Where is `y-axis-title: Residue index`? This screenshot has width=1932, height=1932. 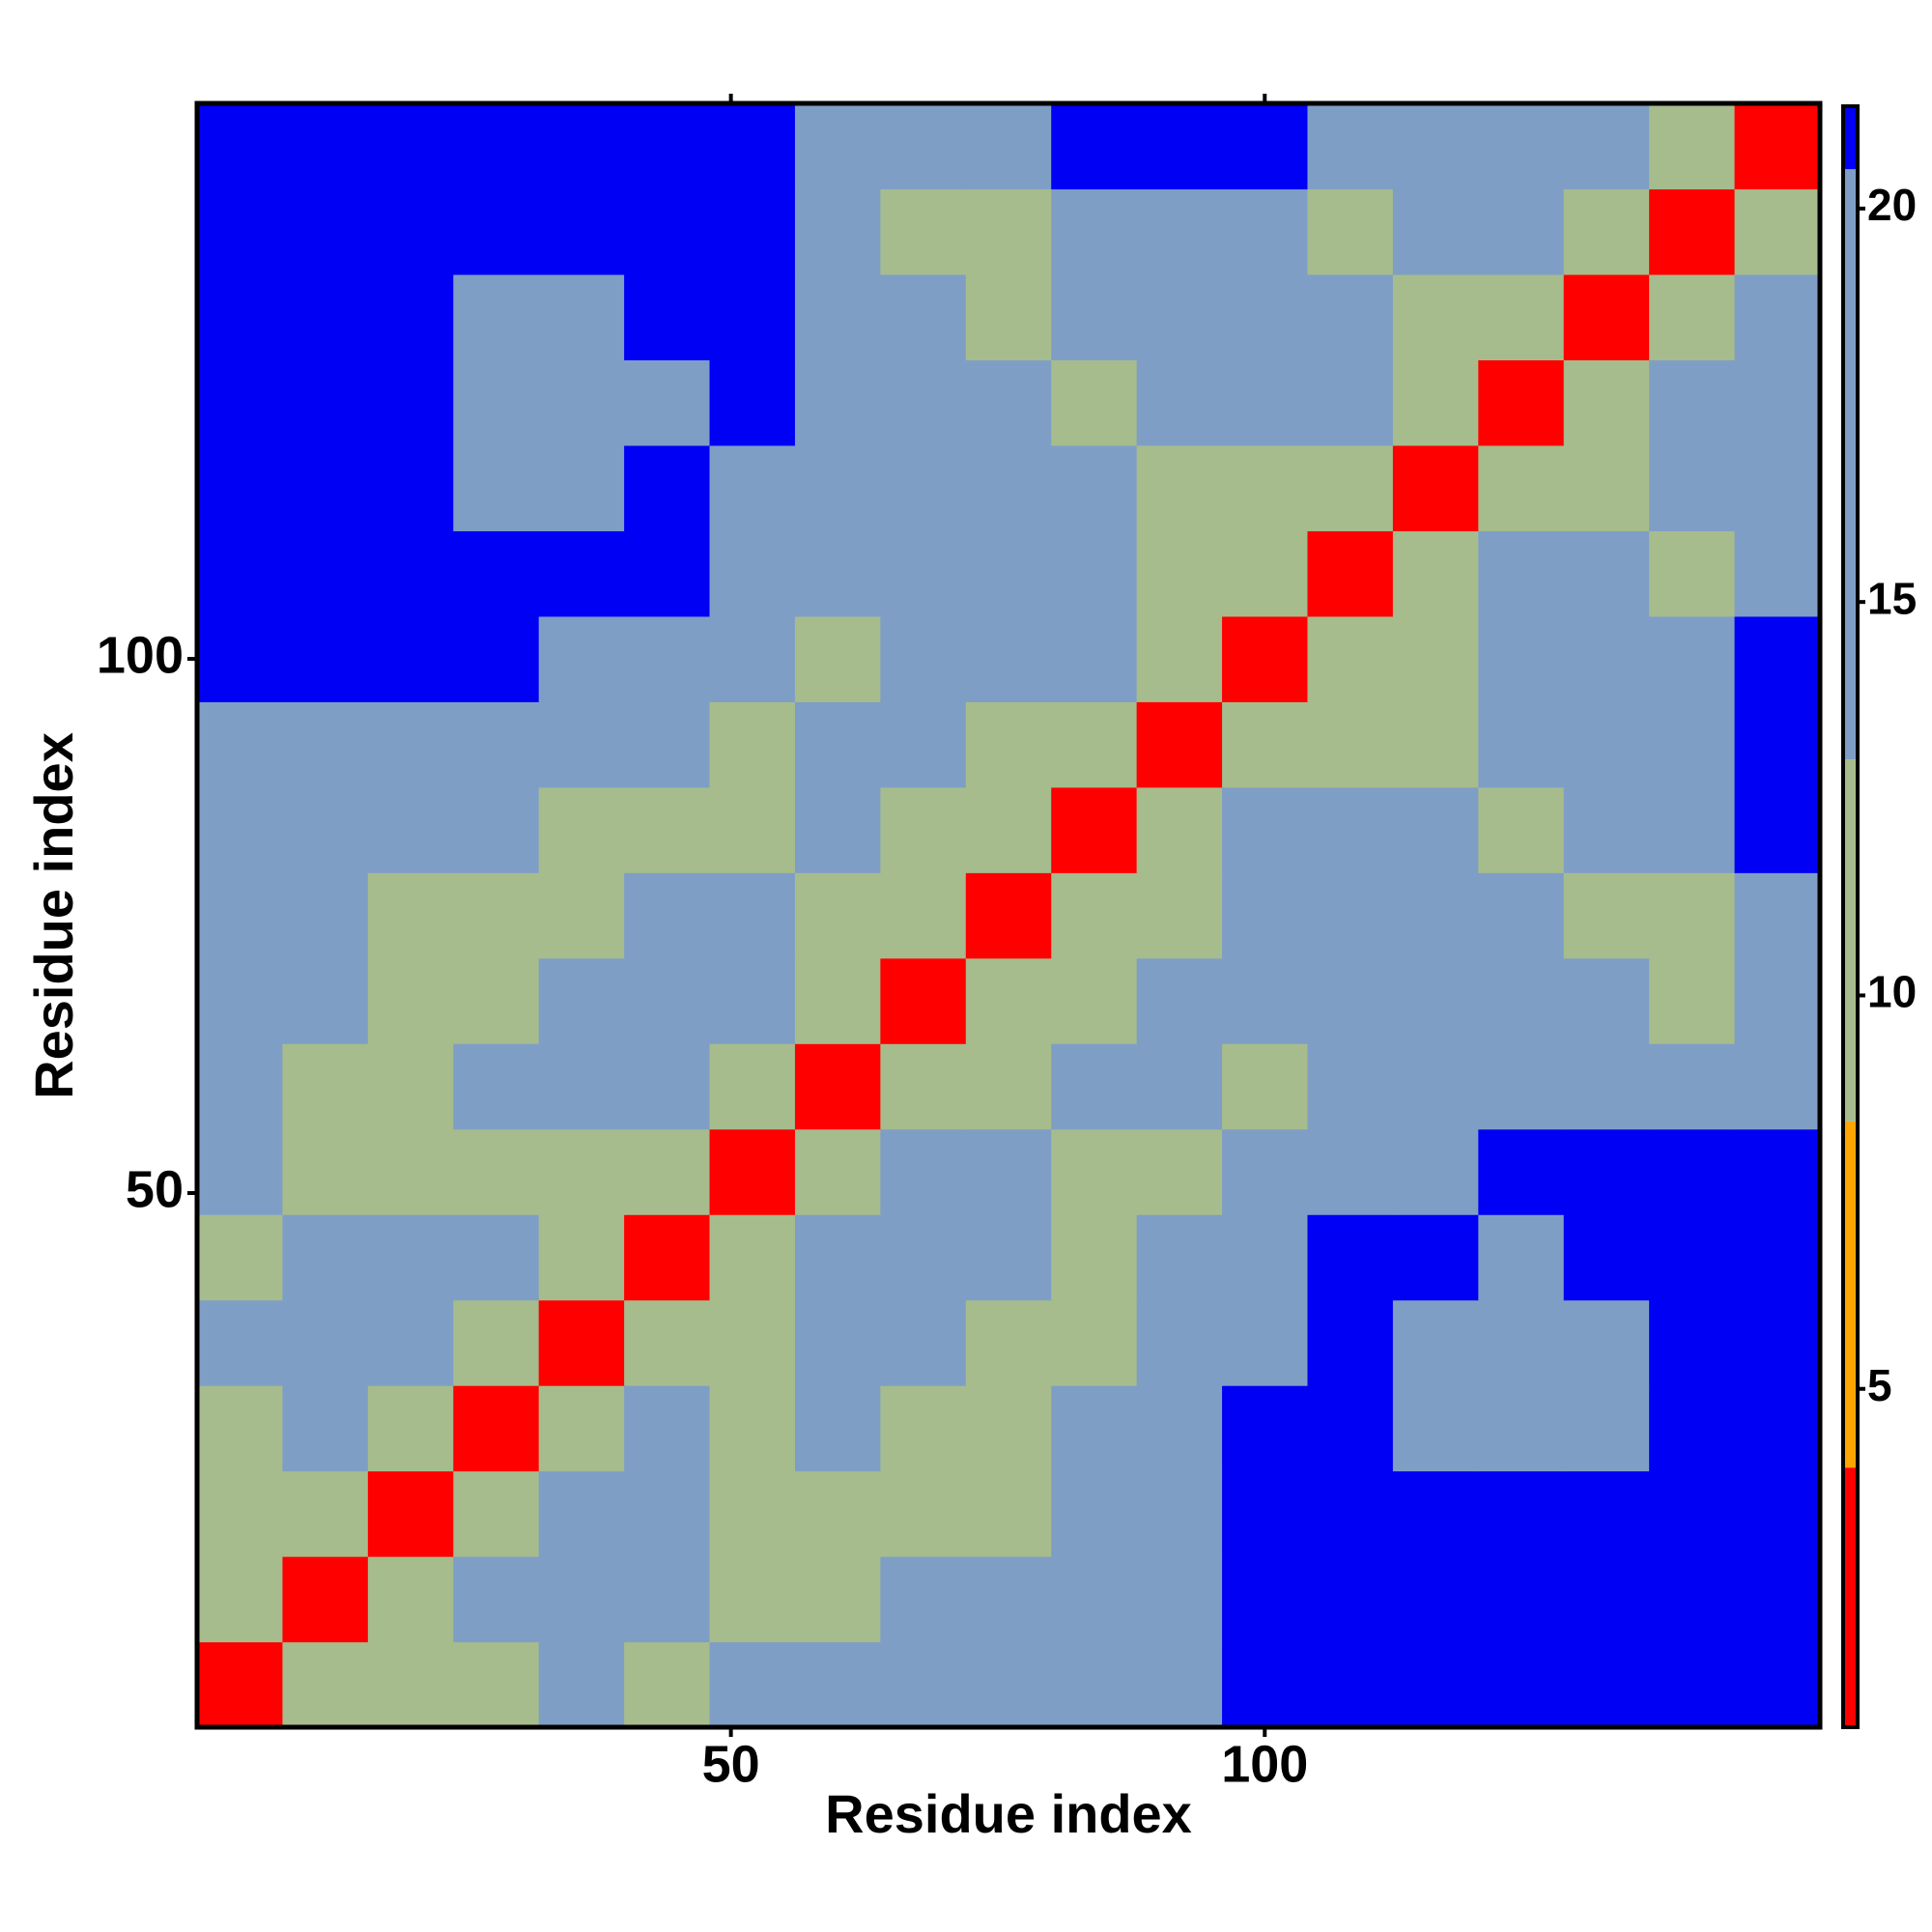 y-axis-title: Residue index is located at coordinates (53, 915).